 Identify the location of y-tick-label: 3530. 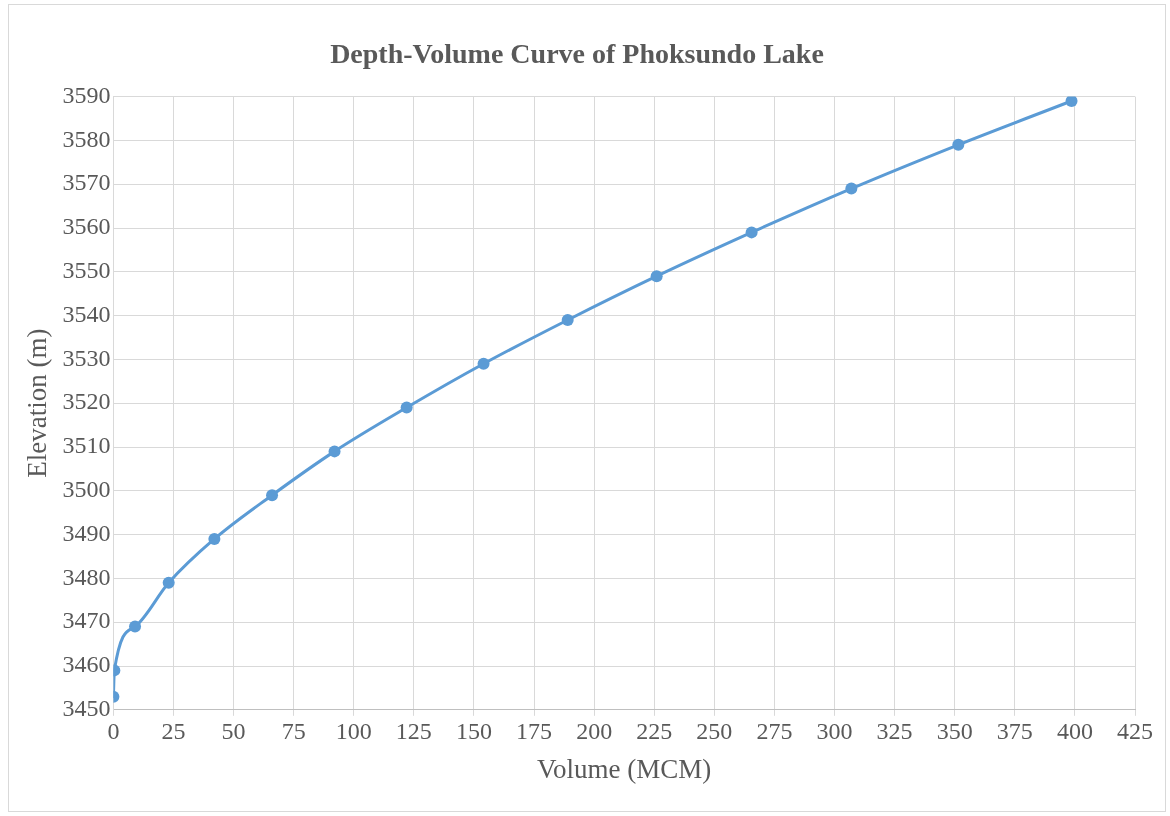
(86, 357).